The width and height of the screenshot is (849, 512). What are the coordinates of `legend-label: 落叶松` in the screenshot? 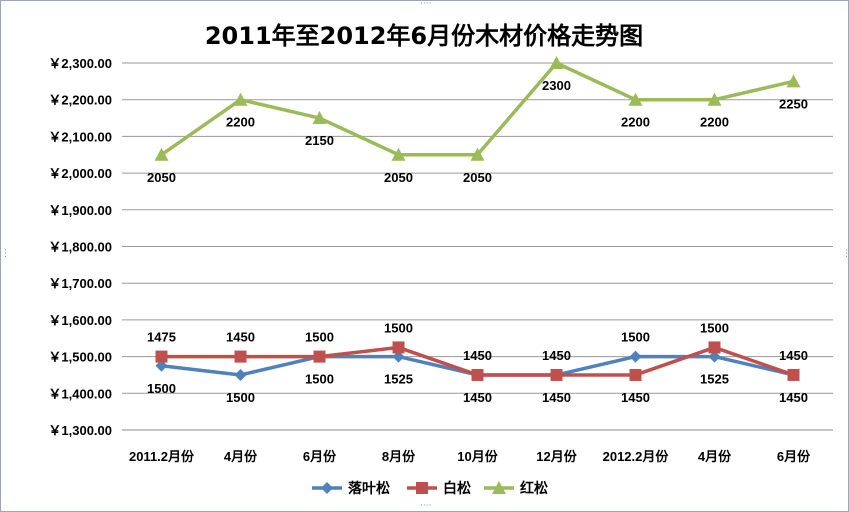 It's located at (369, 488).